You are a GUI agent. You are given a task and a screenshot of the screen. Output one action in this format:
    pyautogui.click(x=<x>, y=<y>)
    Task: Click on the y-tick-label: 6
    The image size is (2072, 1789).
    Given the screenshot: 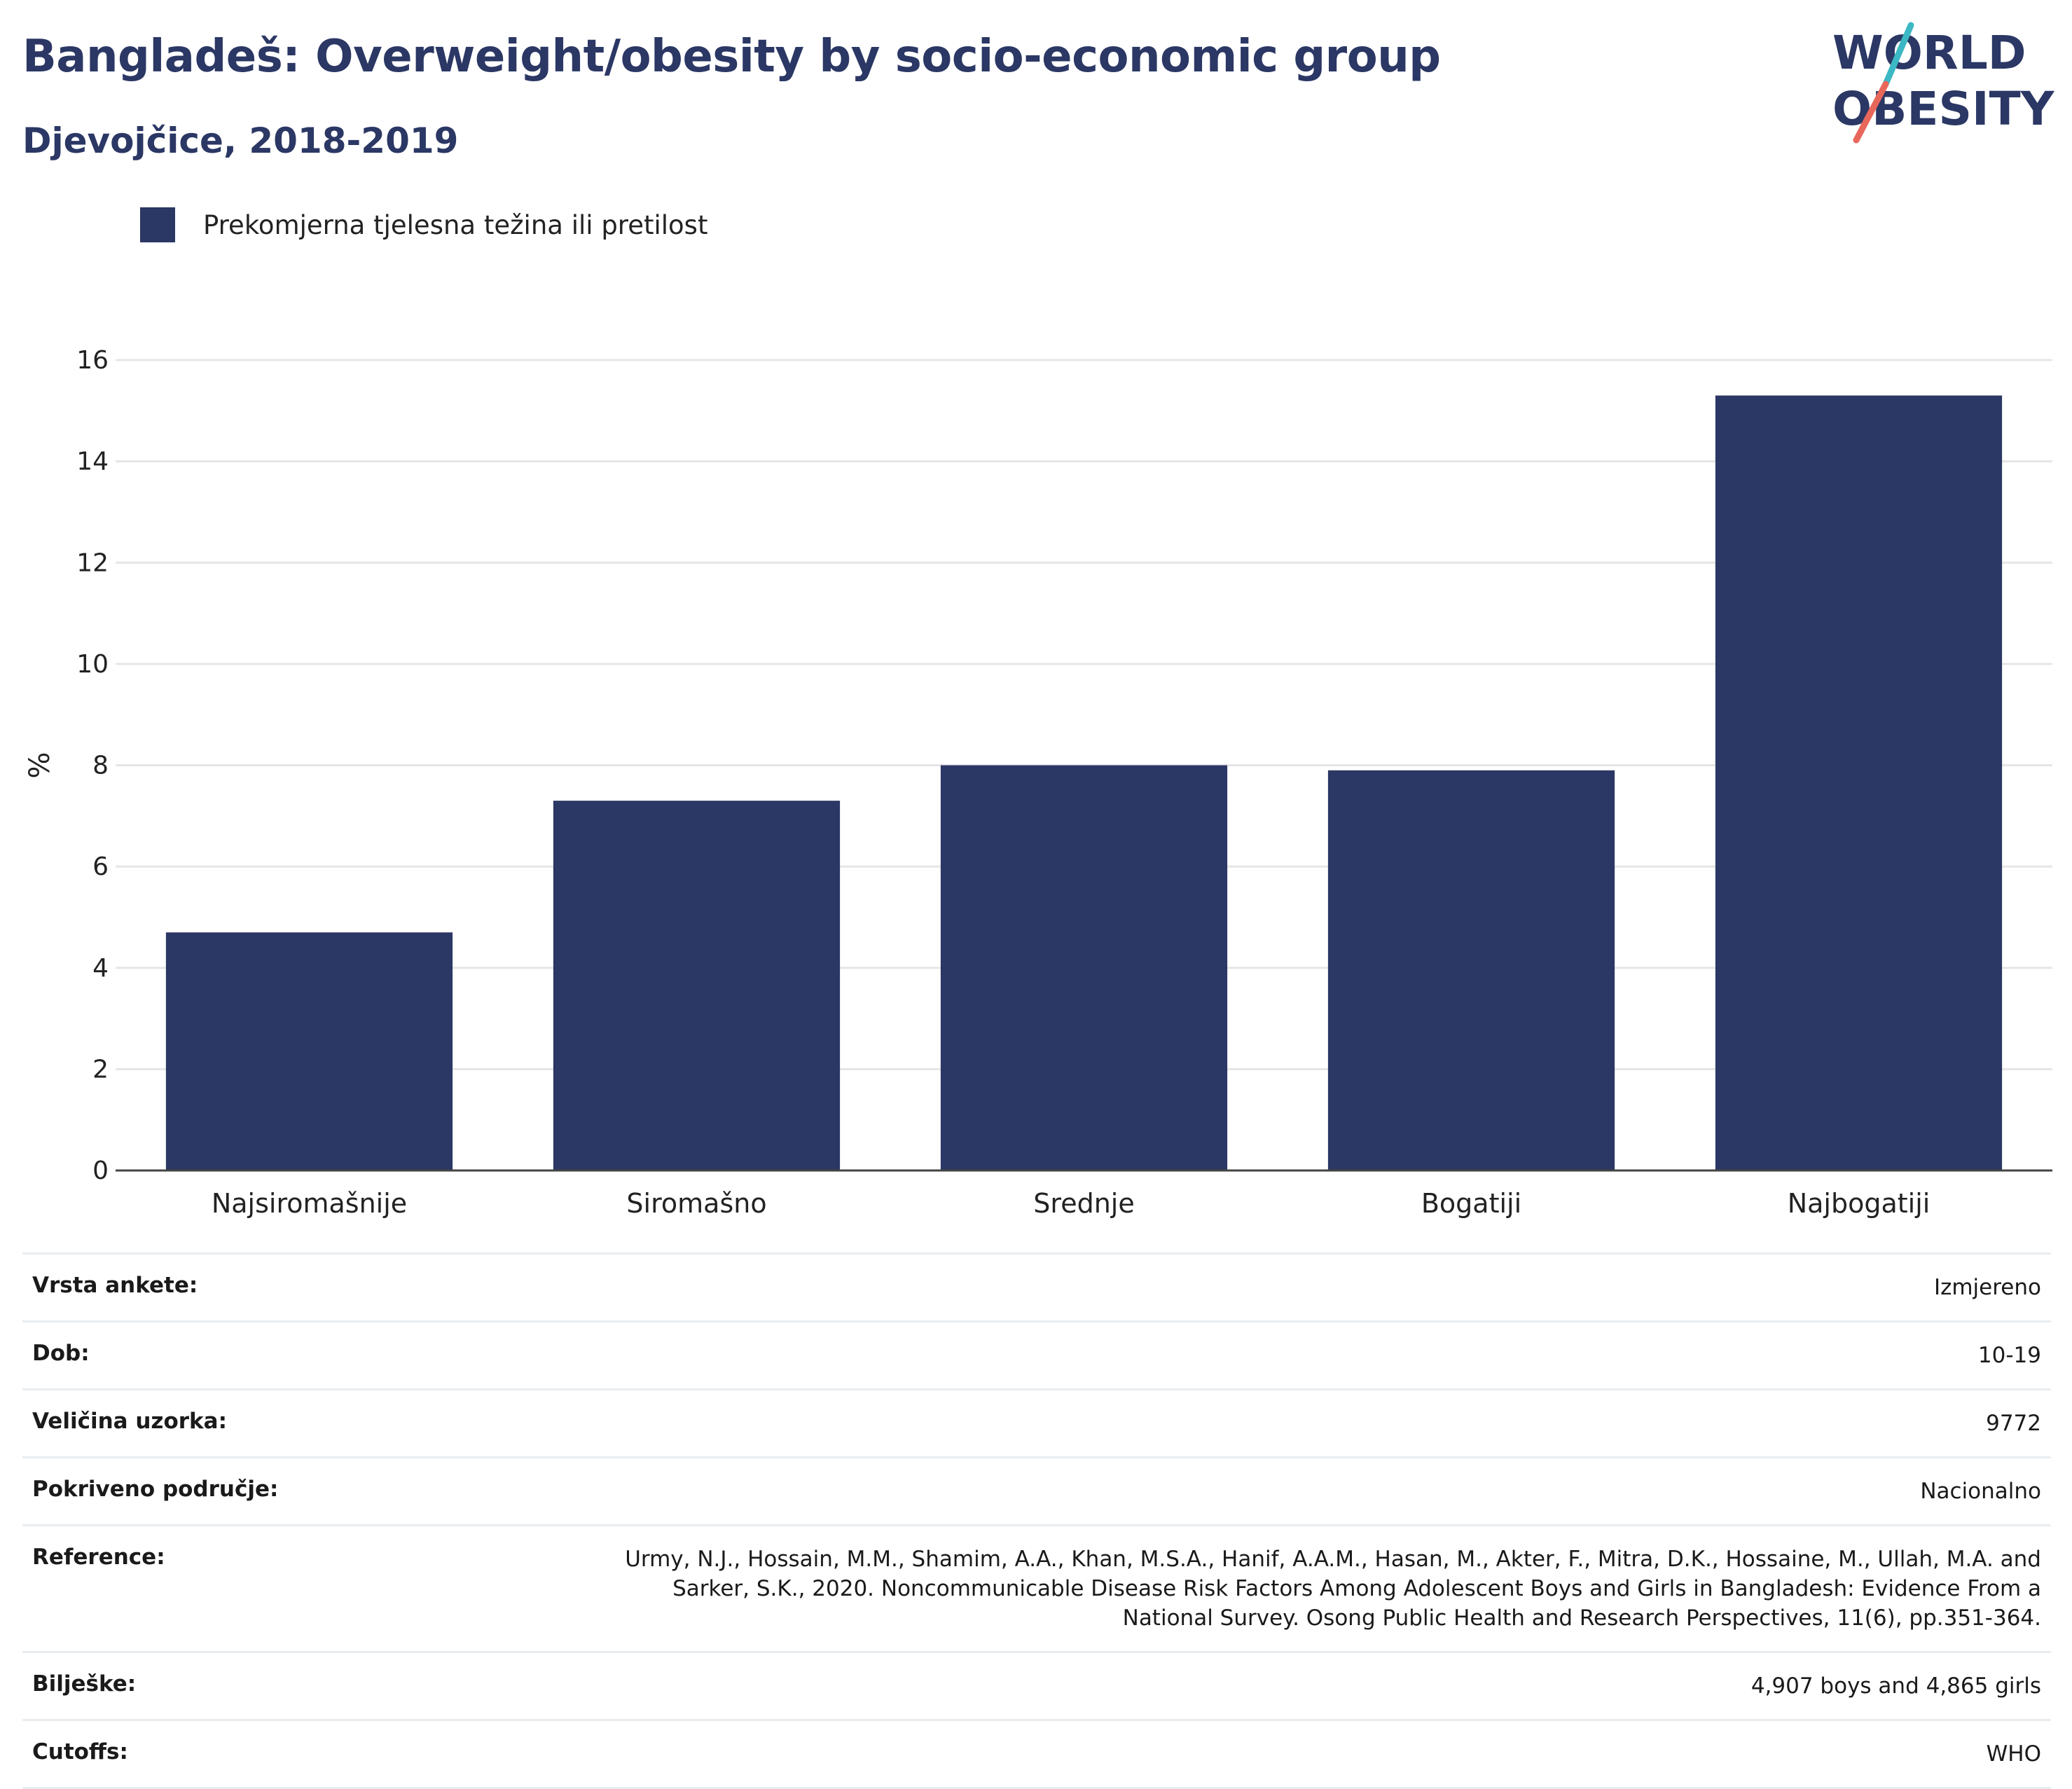 What is the action you would take?
    pyautogui.click(x=101, y=866)
    